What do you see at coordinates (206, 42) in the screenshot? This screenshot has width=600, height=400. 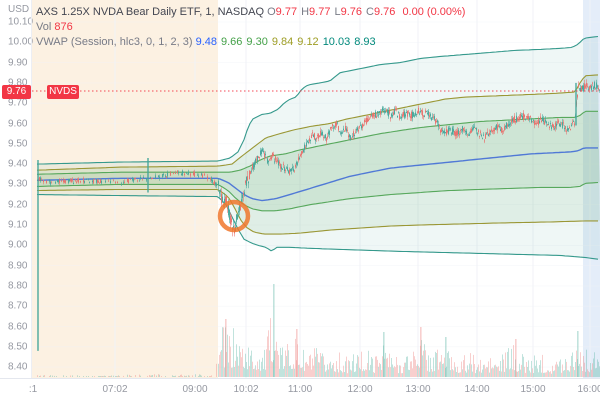 I see `vwap-value: 9.48` at bounding box center [206, 42].